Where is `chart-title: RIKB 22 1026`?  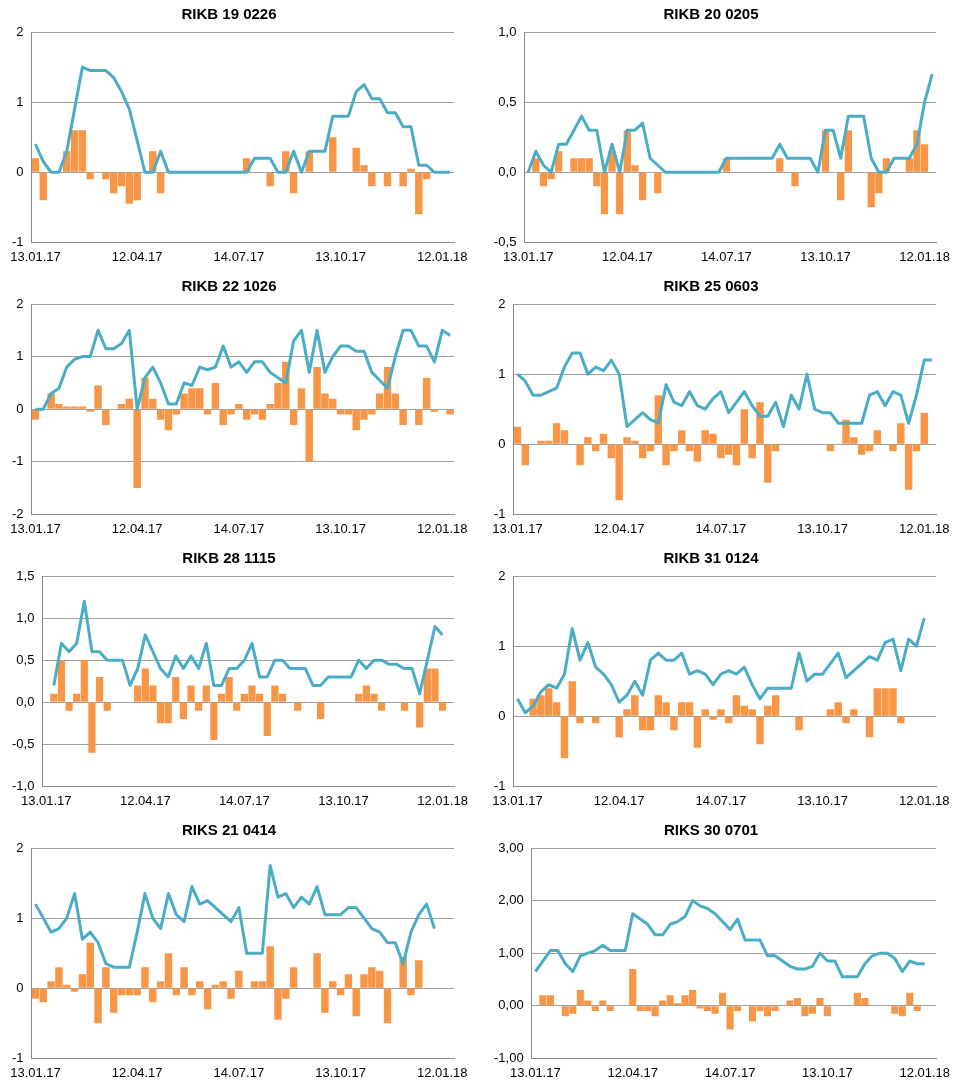 chart-title: RIKB 22 1026 is located at coordinates (229, 286).